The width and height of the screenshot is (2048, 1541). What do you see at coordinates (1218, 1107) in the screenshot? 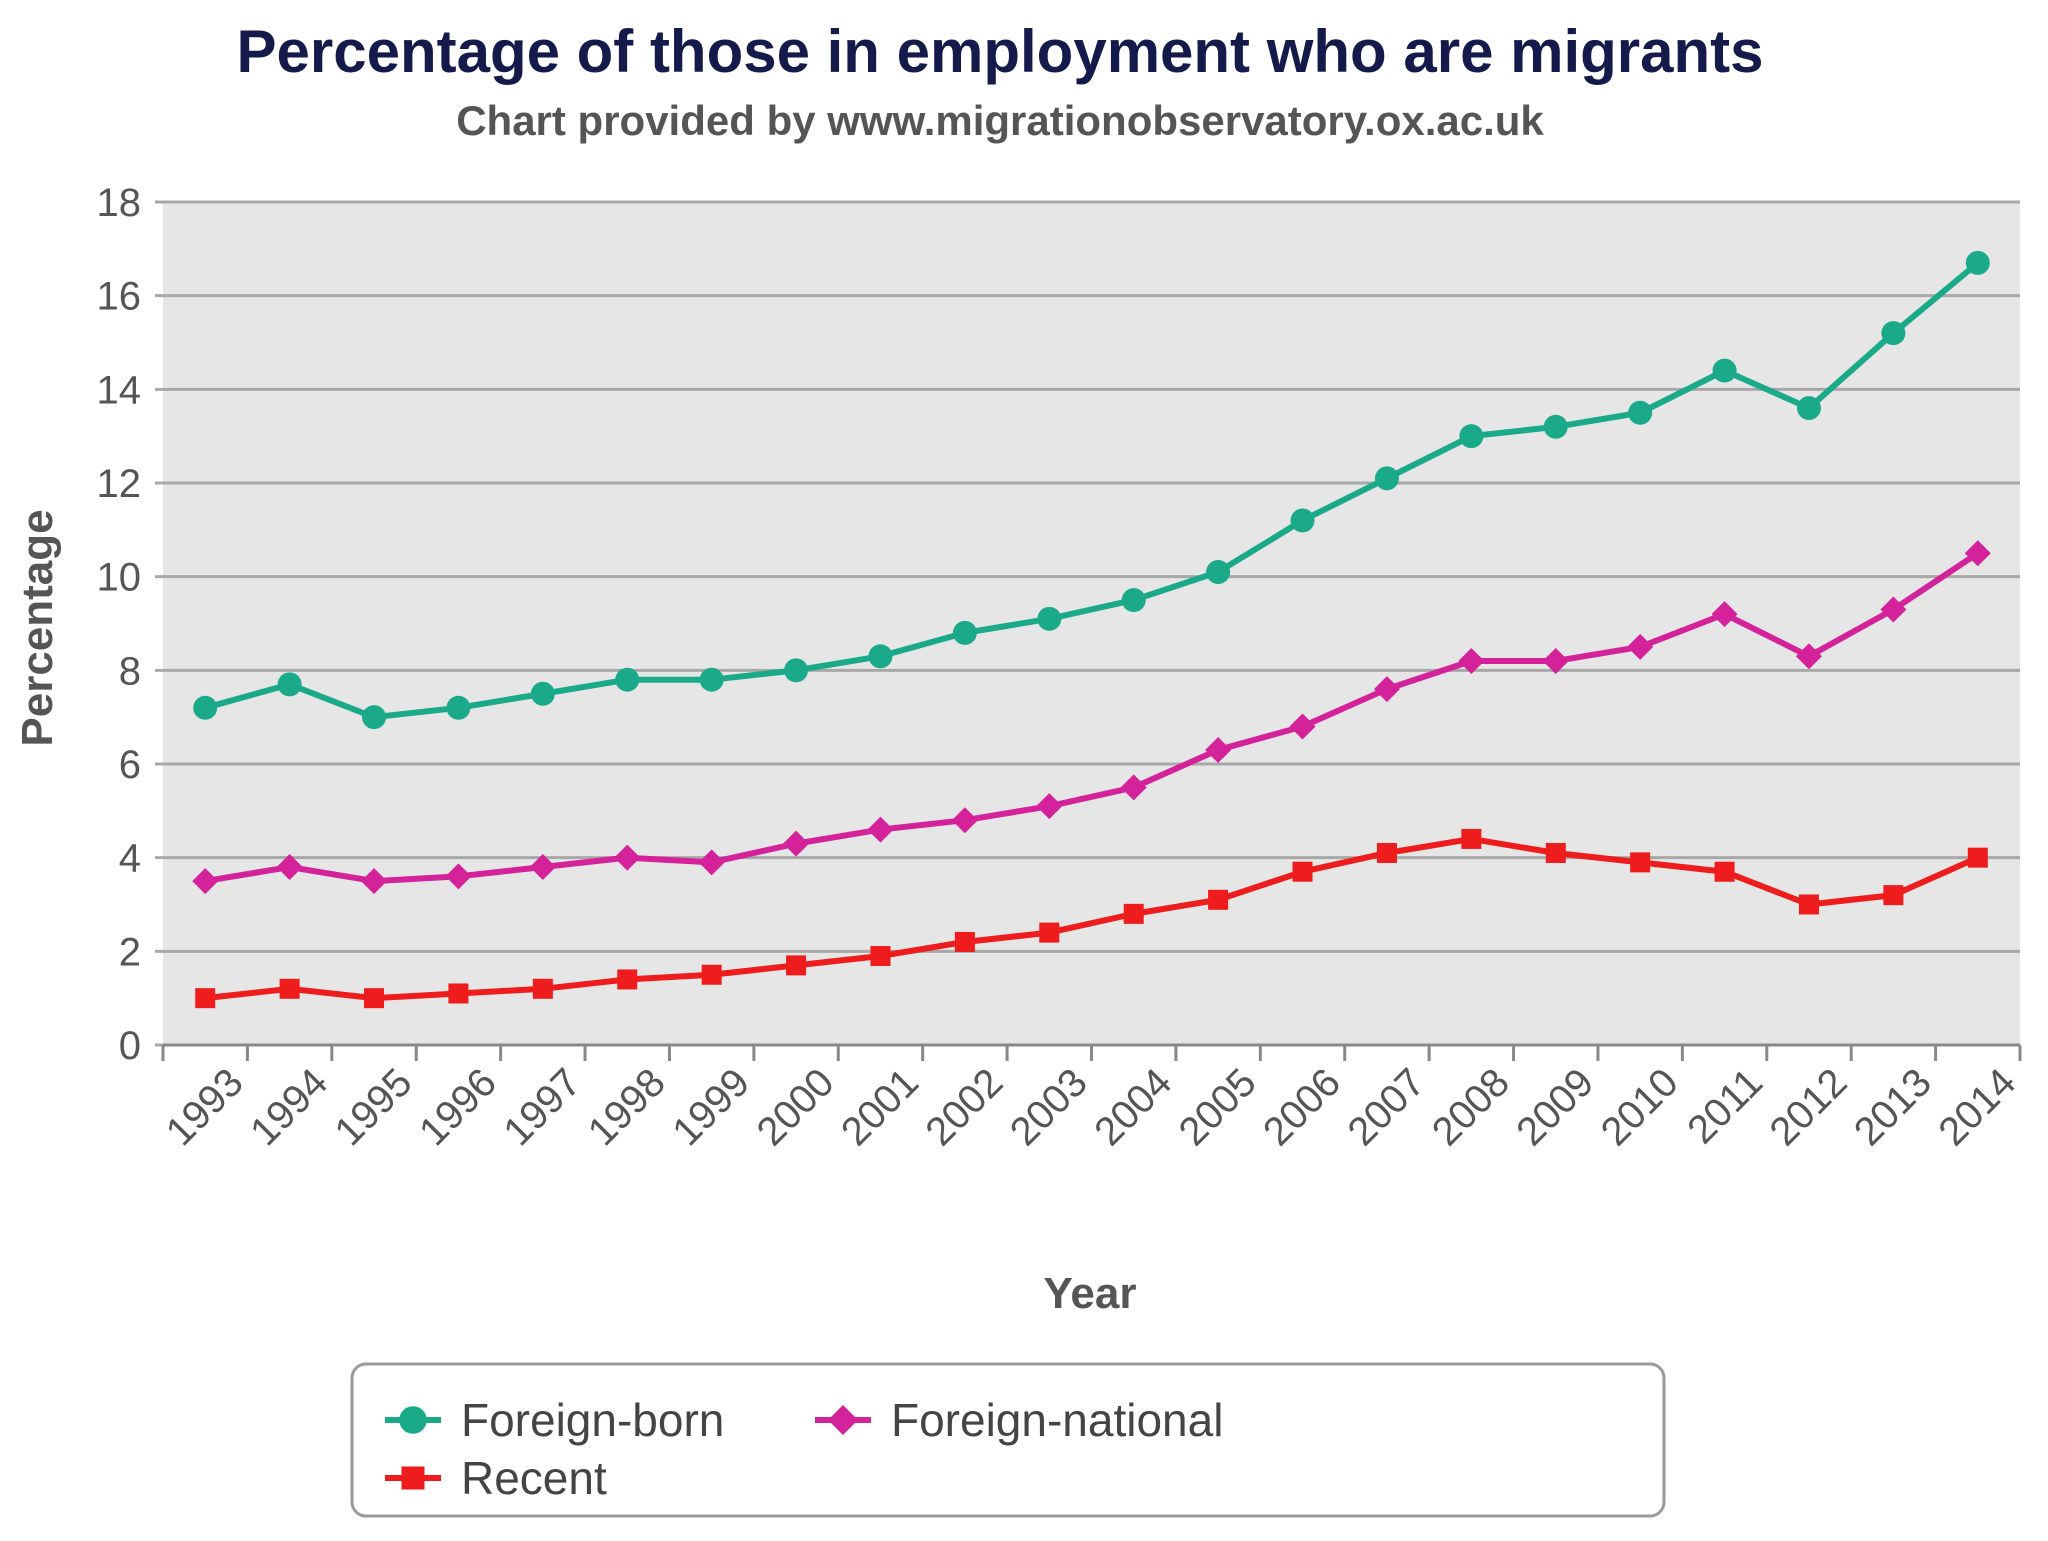
I see `x-tick-label: 2005` at bounding box center [1218, 1107].